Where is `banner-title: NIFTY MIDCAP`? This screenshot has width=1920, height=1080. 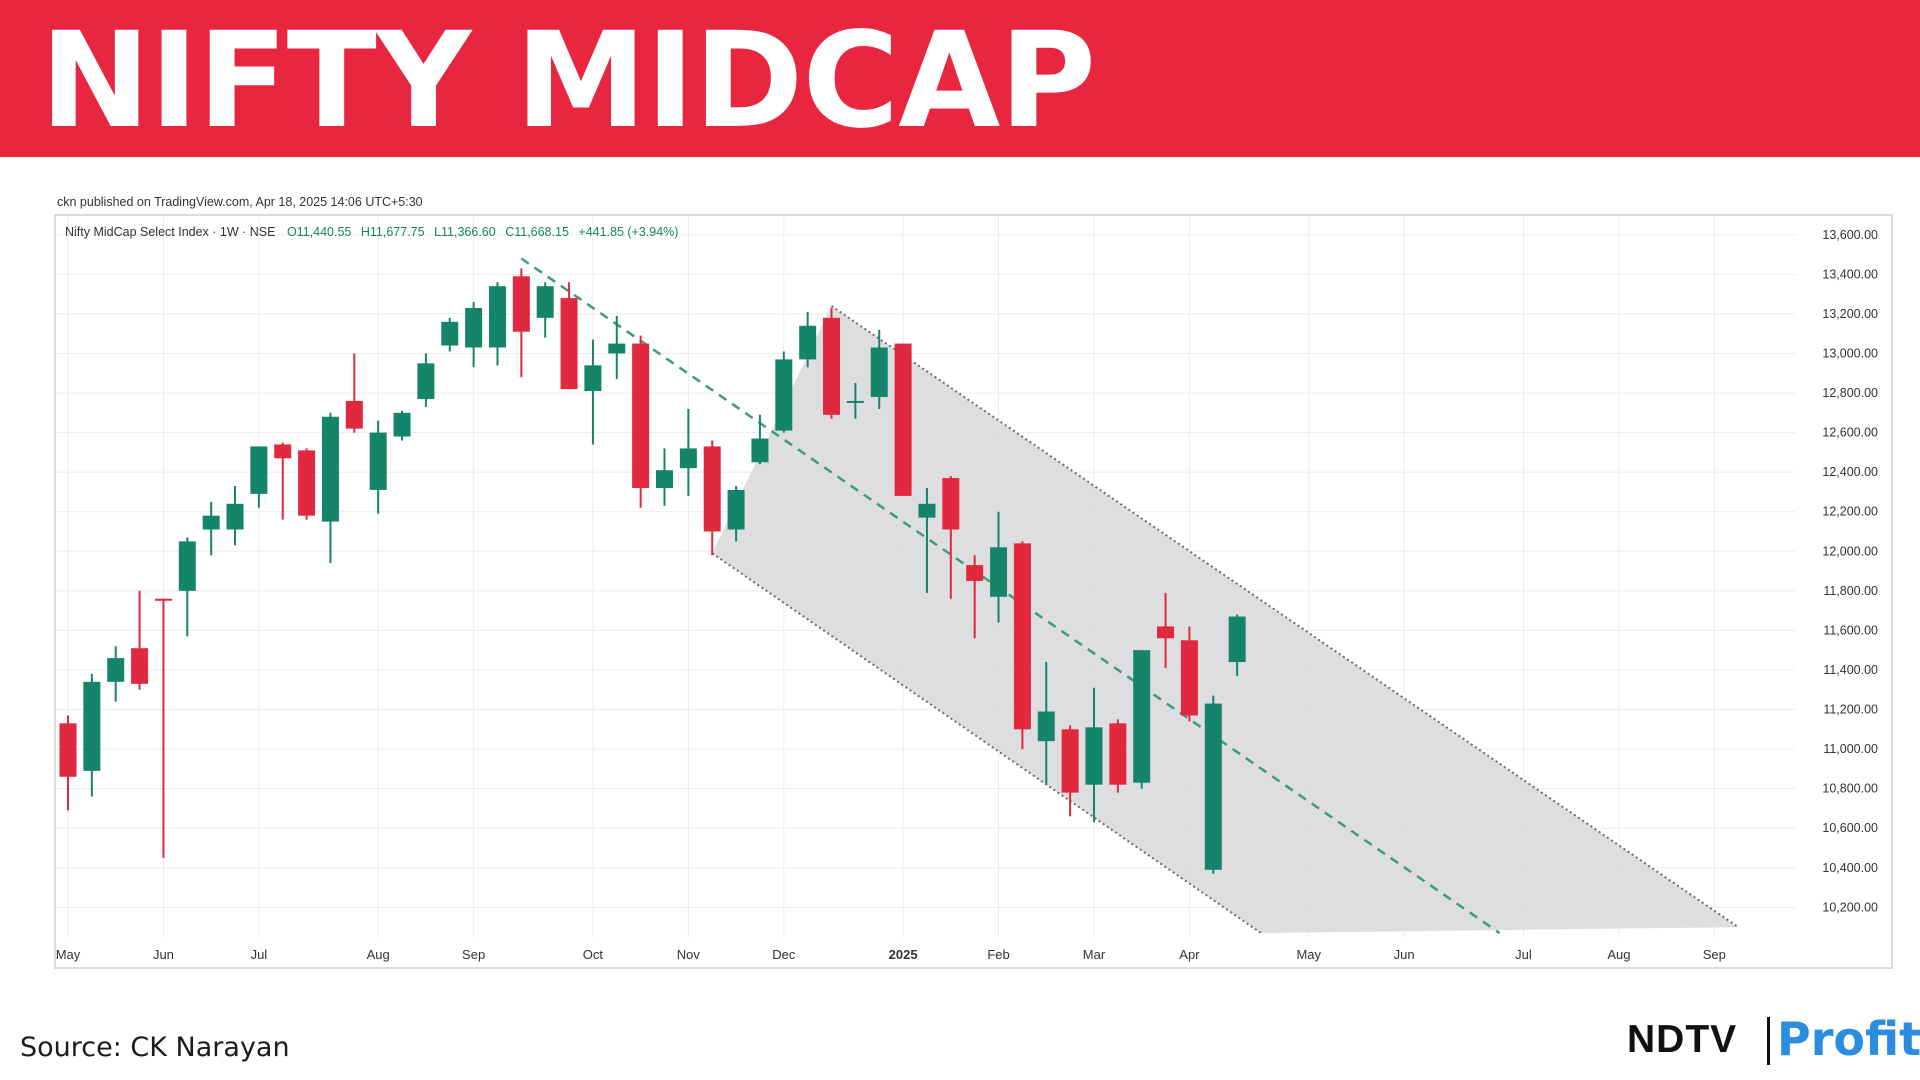 banner-title: NIFTY MIDCAP is located at coordinates (568, 81).